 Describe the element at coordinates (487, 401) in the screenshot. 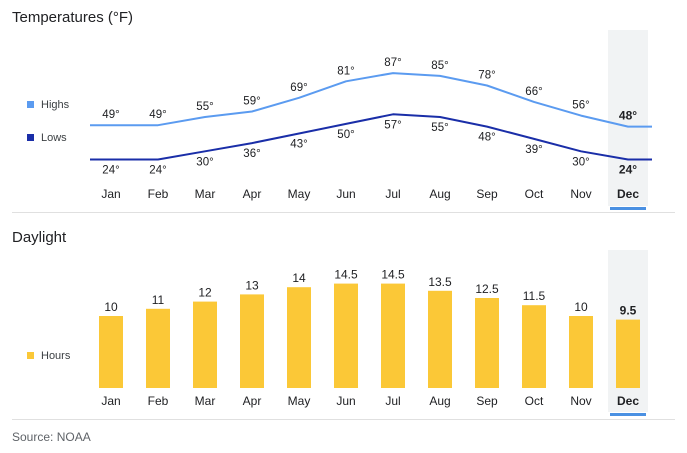

I see `daylight-month-label: Sep` at that location.